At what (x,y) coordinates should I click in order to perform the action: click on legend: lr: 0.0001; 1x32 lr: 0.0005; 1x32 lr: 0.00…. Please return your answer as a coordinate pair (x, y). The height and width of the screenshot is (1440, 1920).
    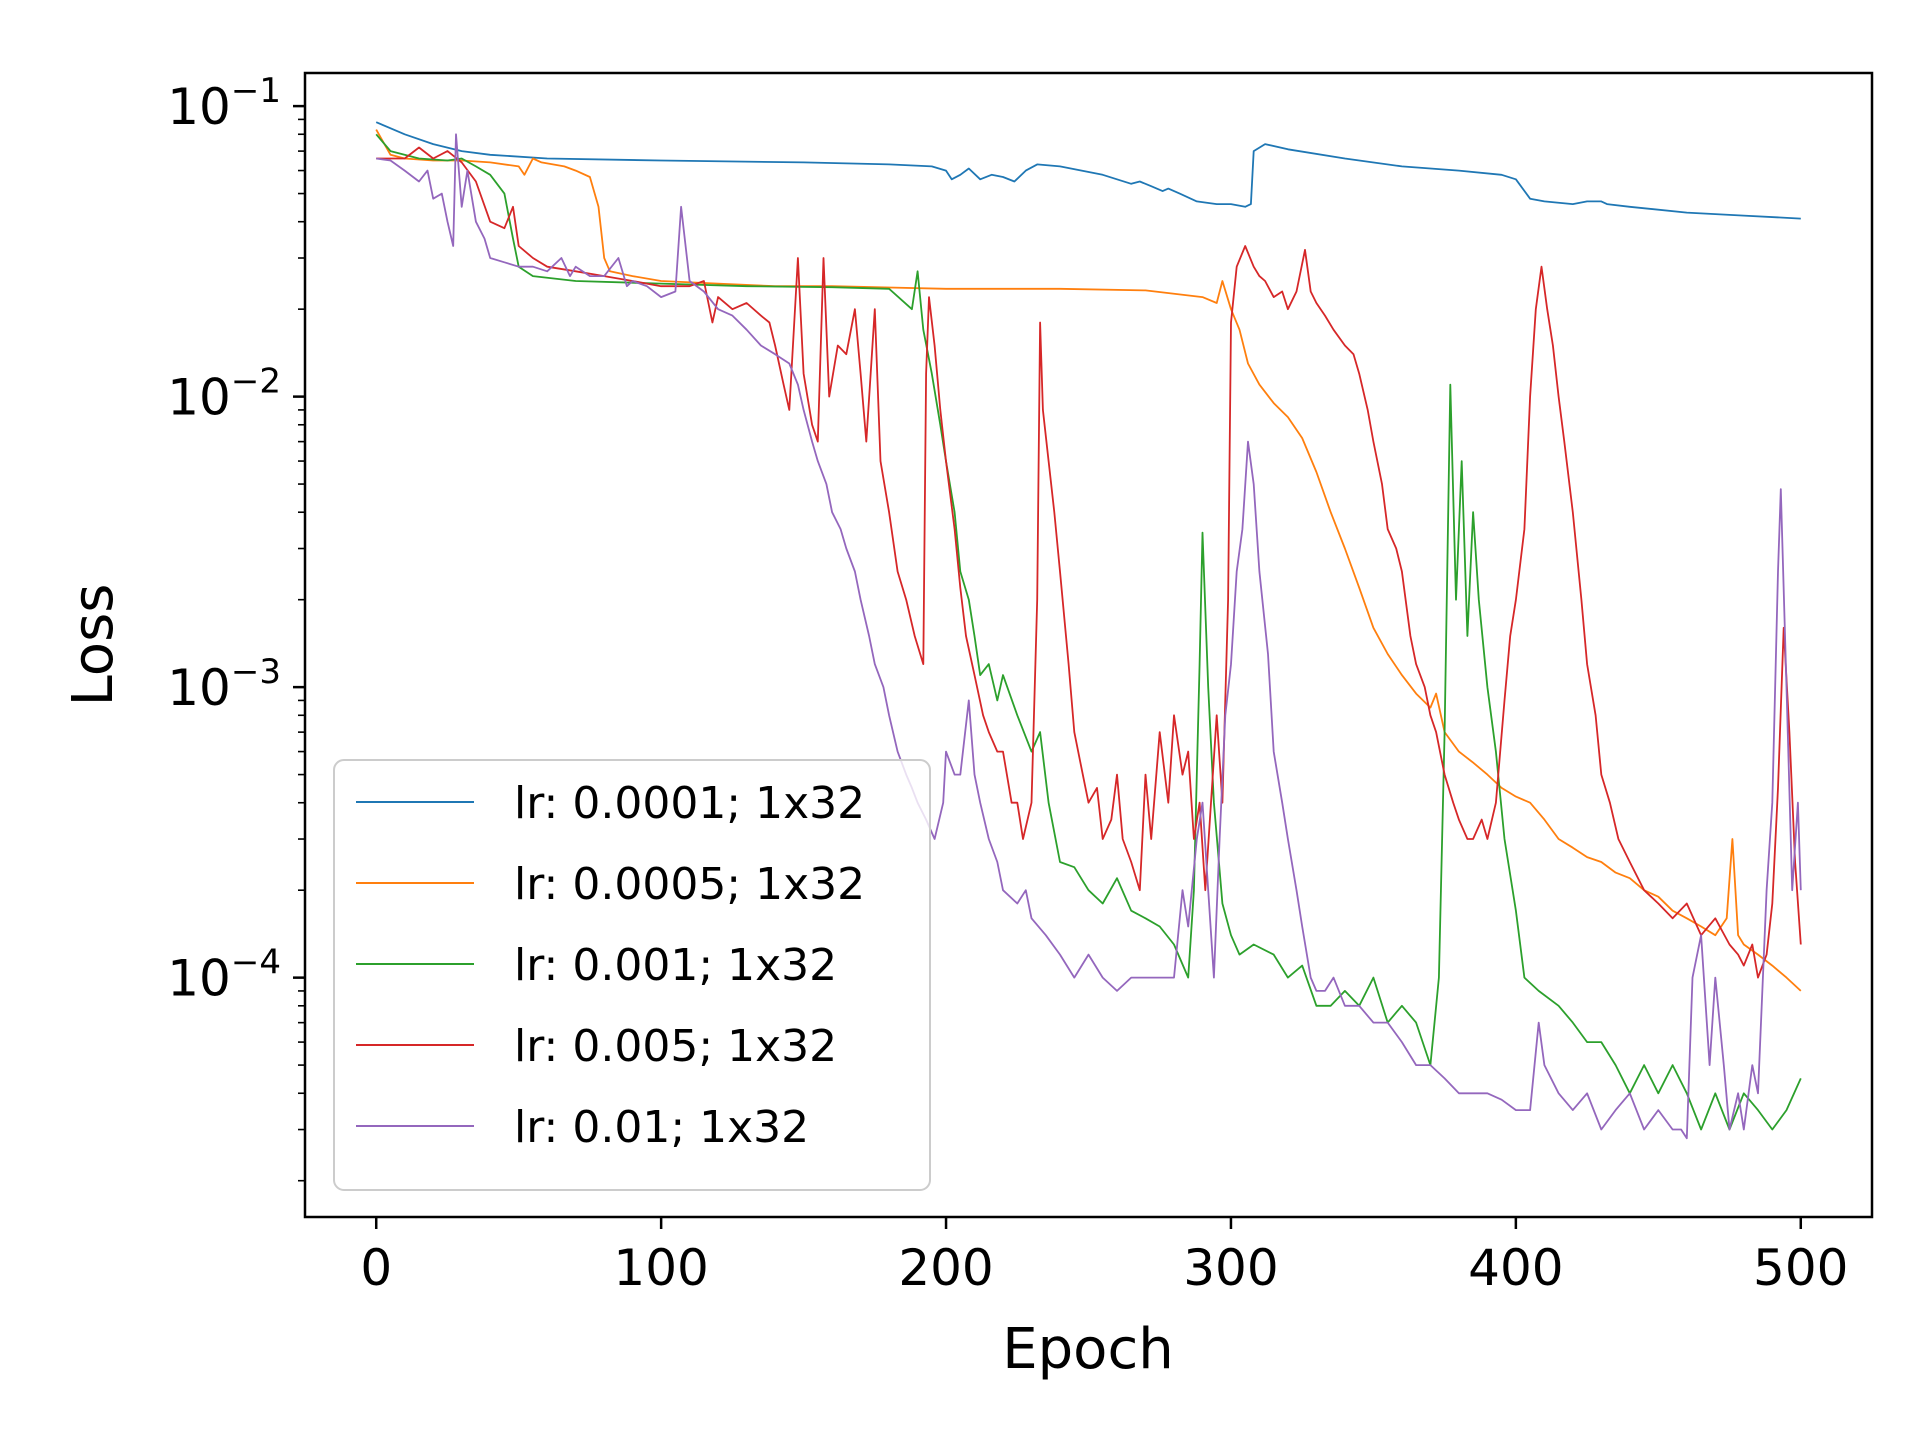
    Looking at the image, I should click on (632, 975).